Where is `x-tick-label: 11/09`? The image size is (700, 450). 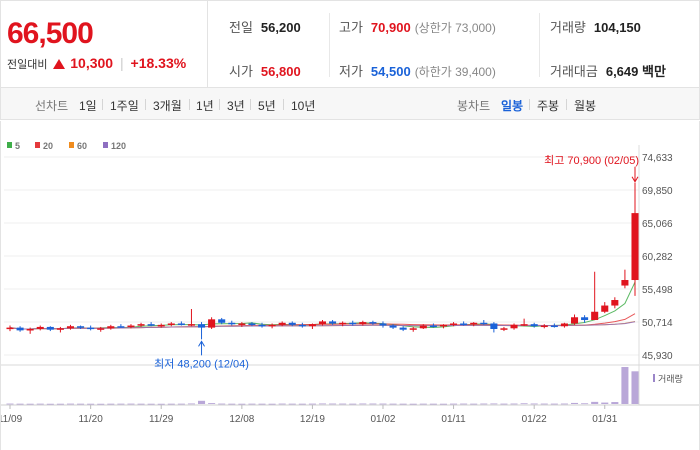
x-tick-label: 11/09 is located at coordinates (12, 419).